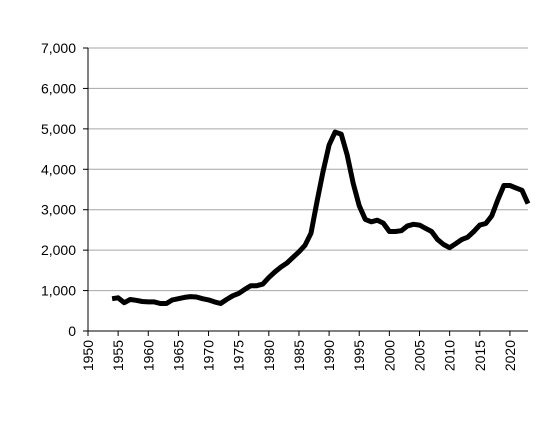 This screenshot has height=422, width=554. I want to click on y-axis-tick-labels: 0 1,000 2,000 3,000 4,000 5,000 6,000 7,000, so click(58, 189).